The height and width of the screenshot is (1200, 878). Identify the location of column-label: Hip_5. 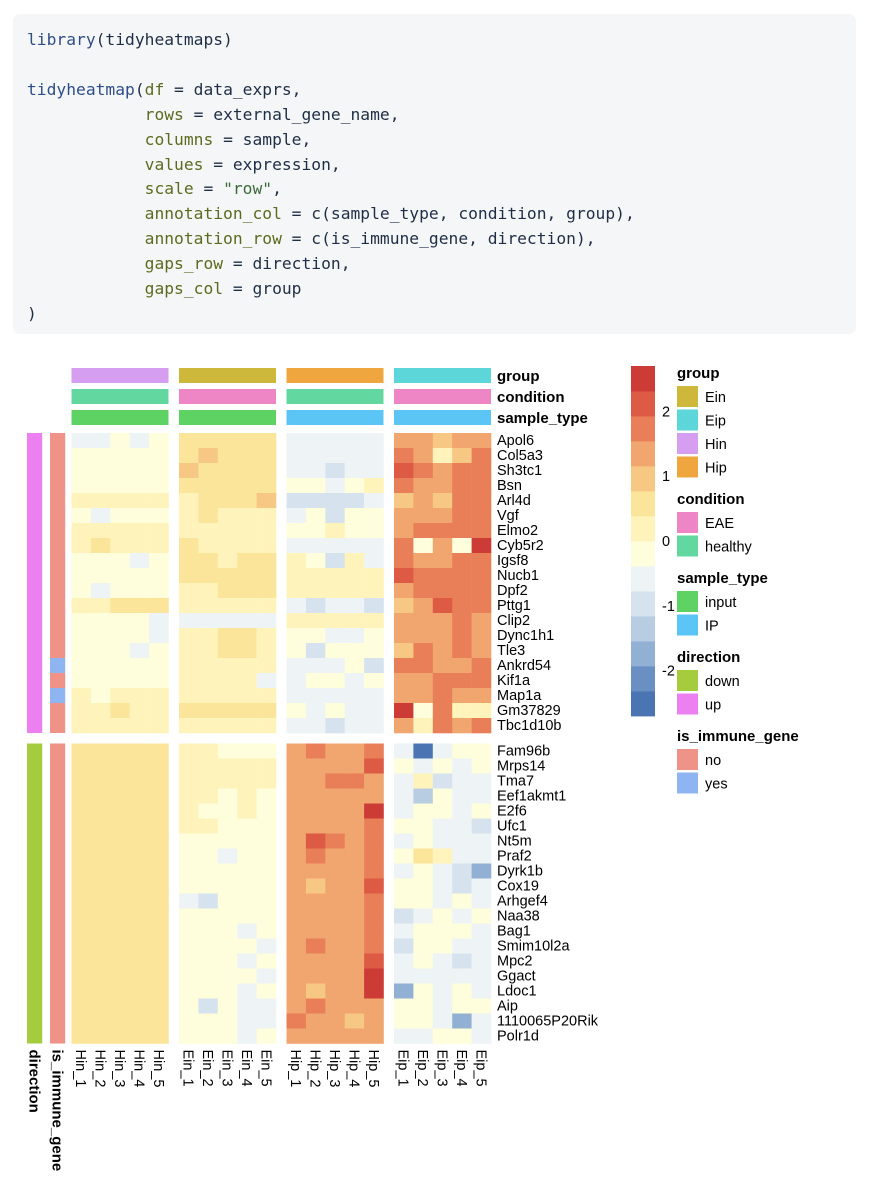
(373, 1069).